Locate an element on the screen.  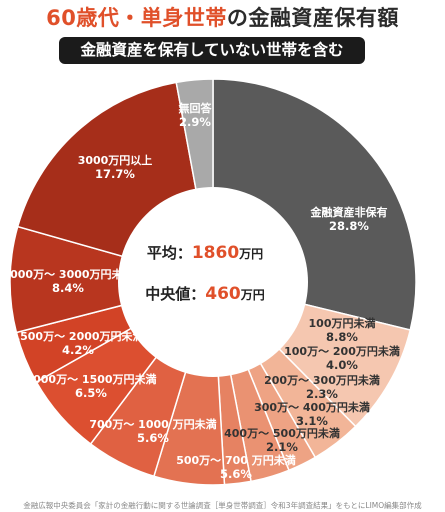
median-label: 中央値： is located at coordinates (175, 294).